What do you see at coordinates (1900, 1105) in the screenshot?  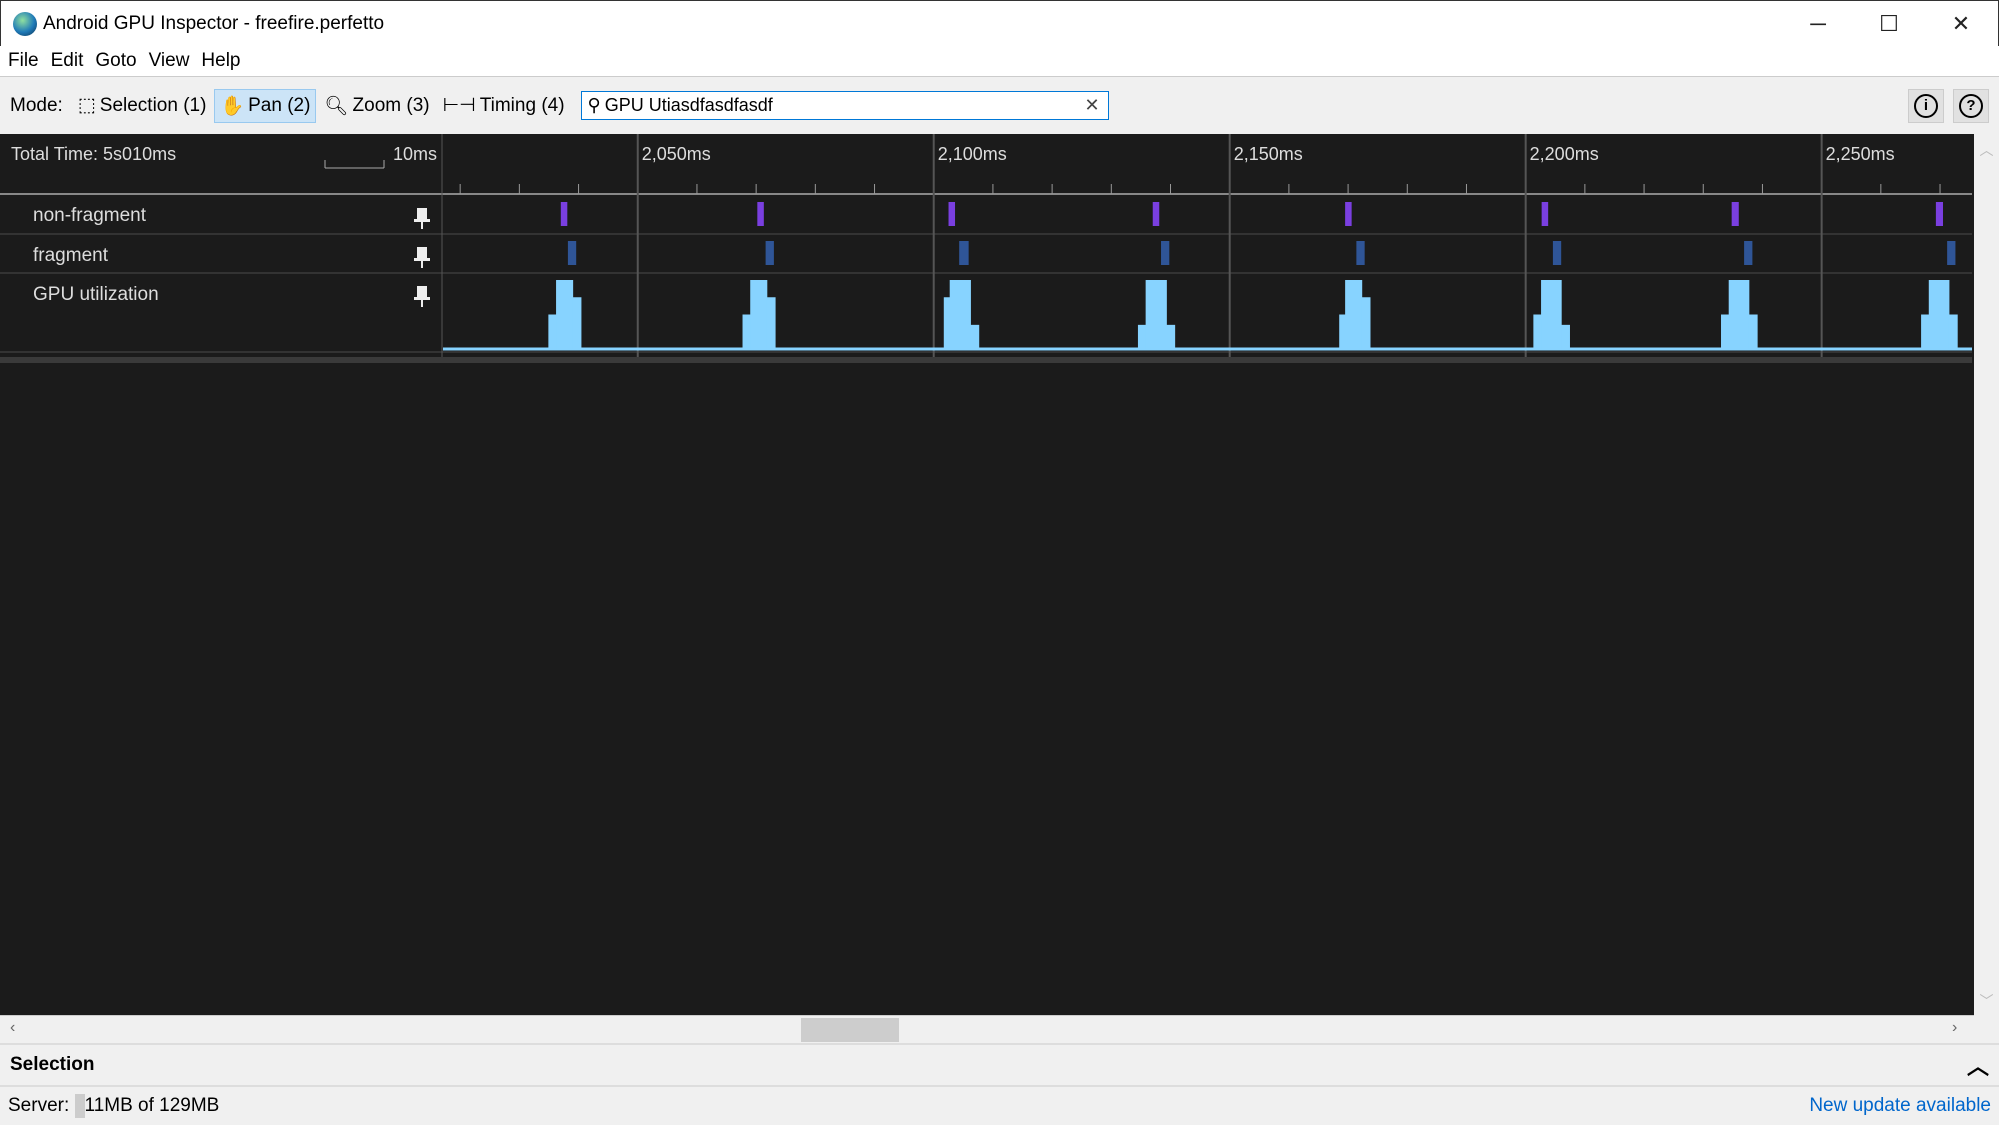 I see `update-link: New update available` at bounding box center [1900, 1105].